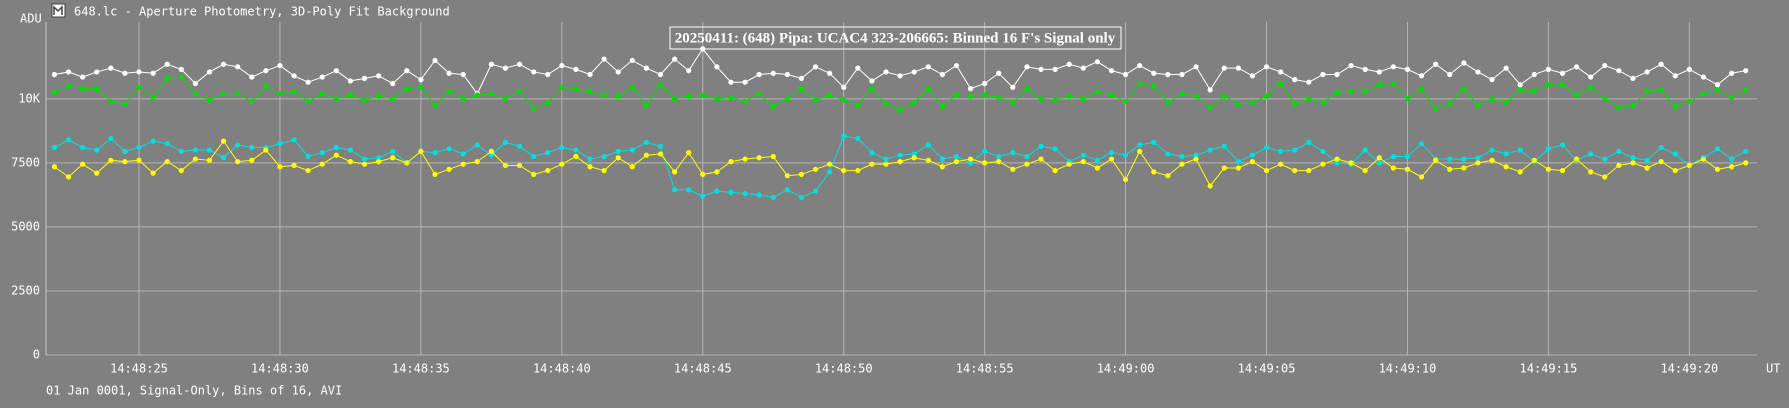  What do you see at coordinates (31, 19) in the screenshot?
I see `y-axis-label: ADU` at bounding box center [31, 19].